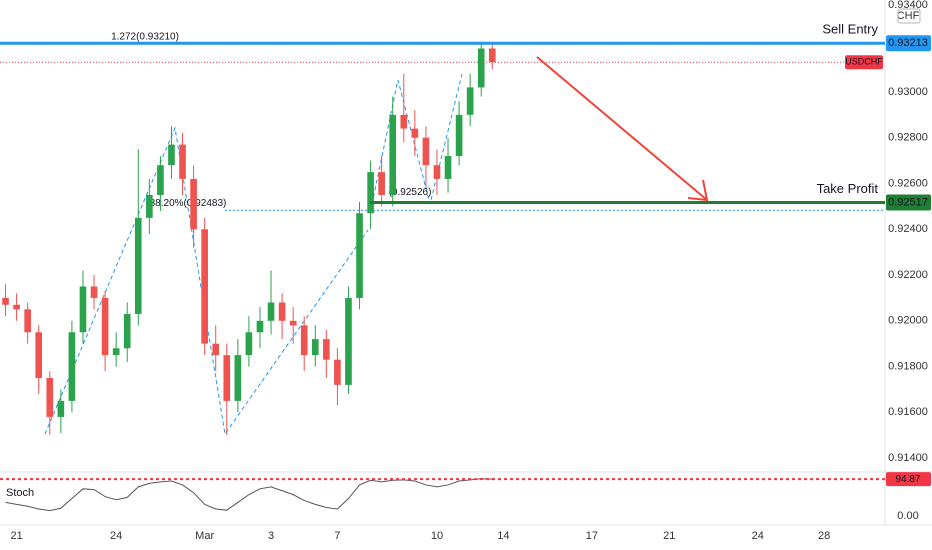  Describe the element at coordinates (204, 536) in the screenshot. I see `x-tick-label: Mar` at that location.